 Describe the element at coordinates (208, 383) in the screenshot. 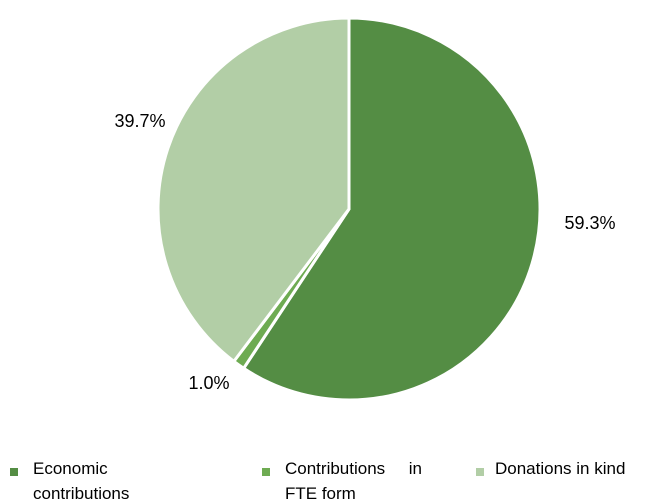

I see `slice-label-contributions-in-fte-form: 1.0%` at that location.